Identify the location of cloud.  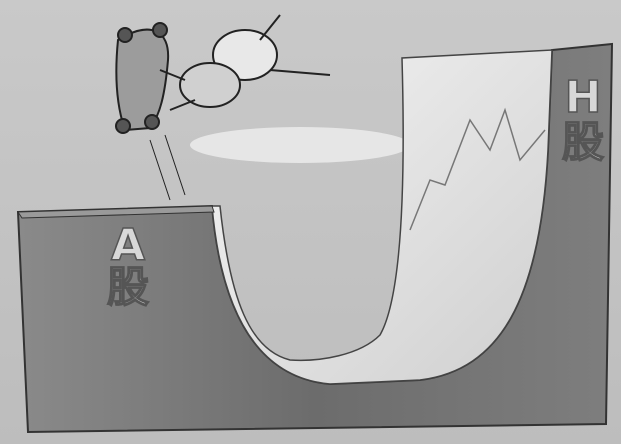
(300, 145).